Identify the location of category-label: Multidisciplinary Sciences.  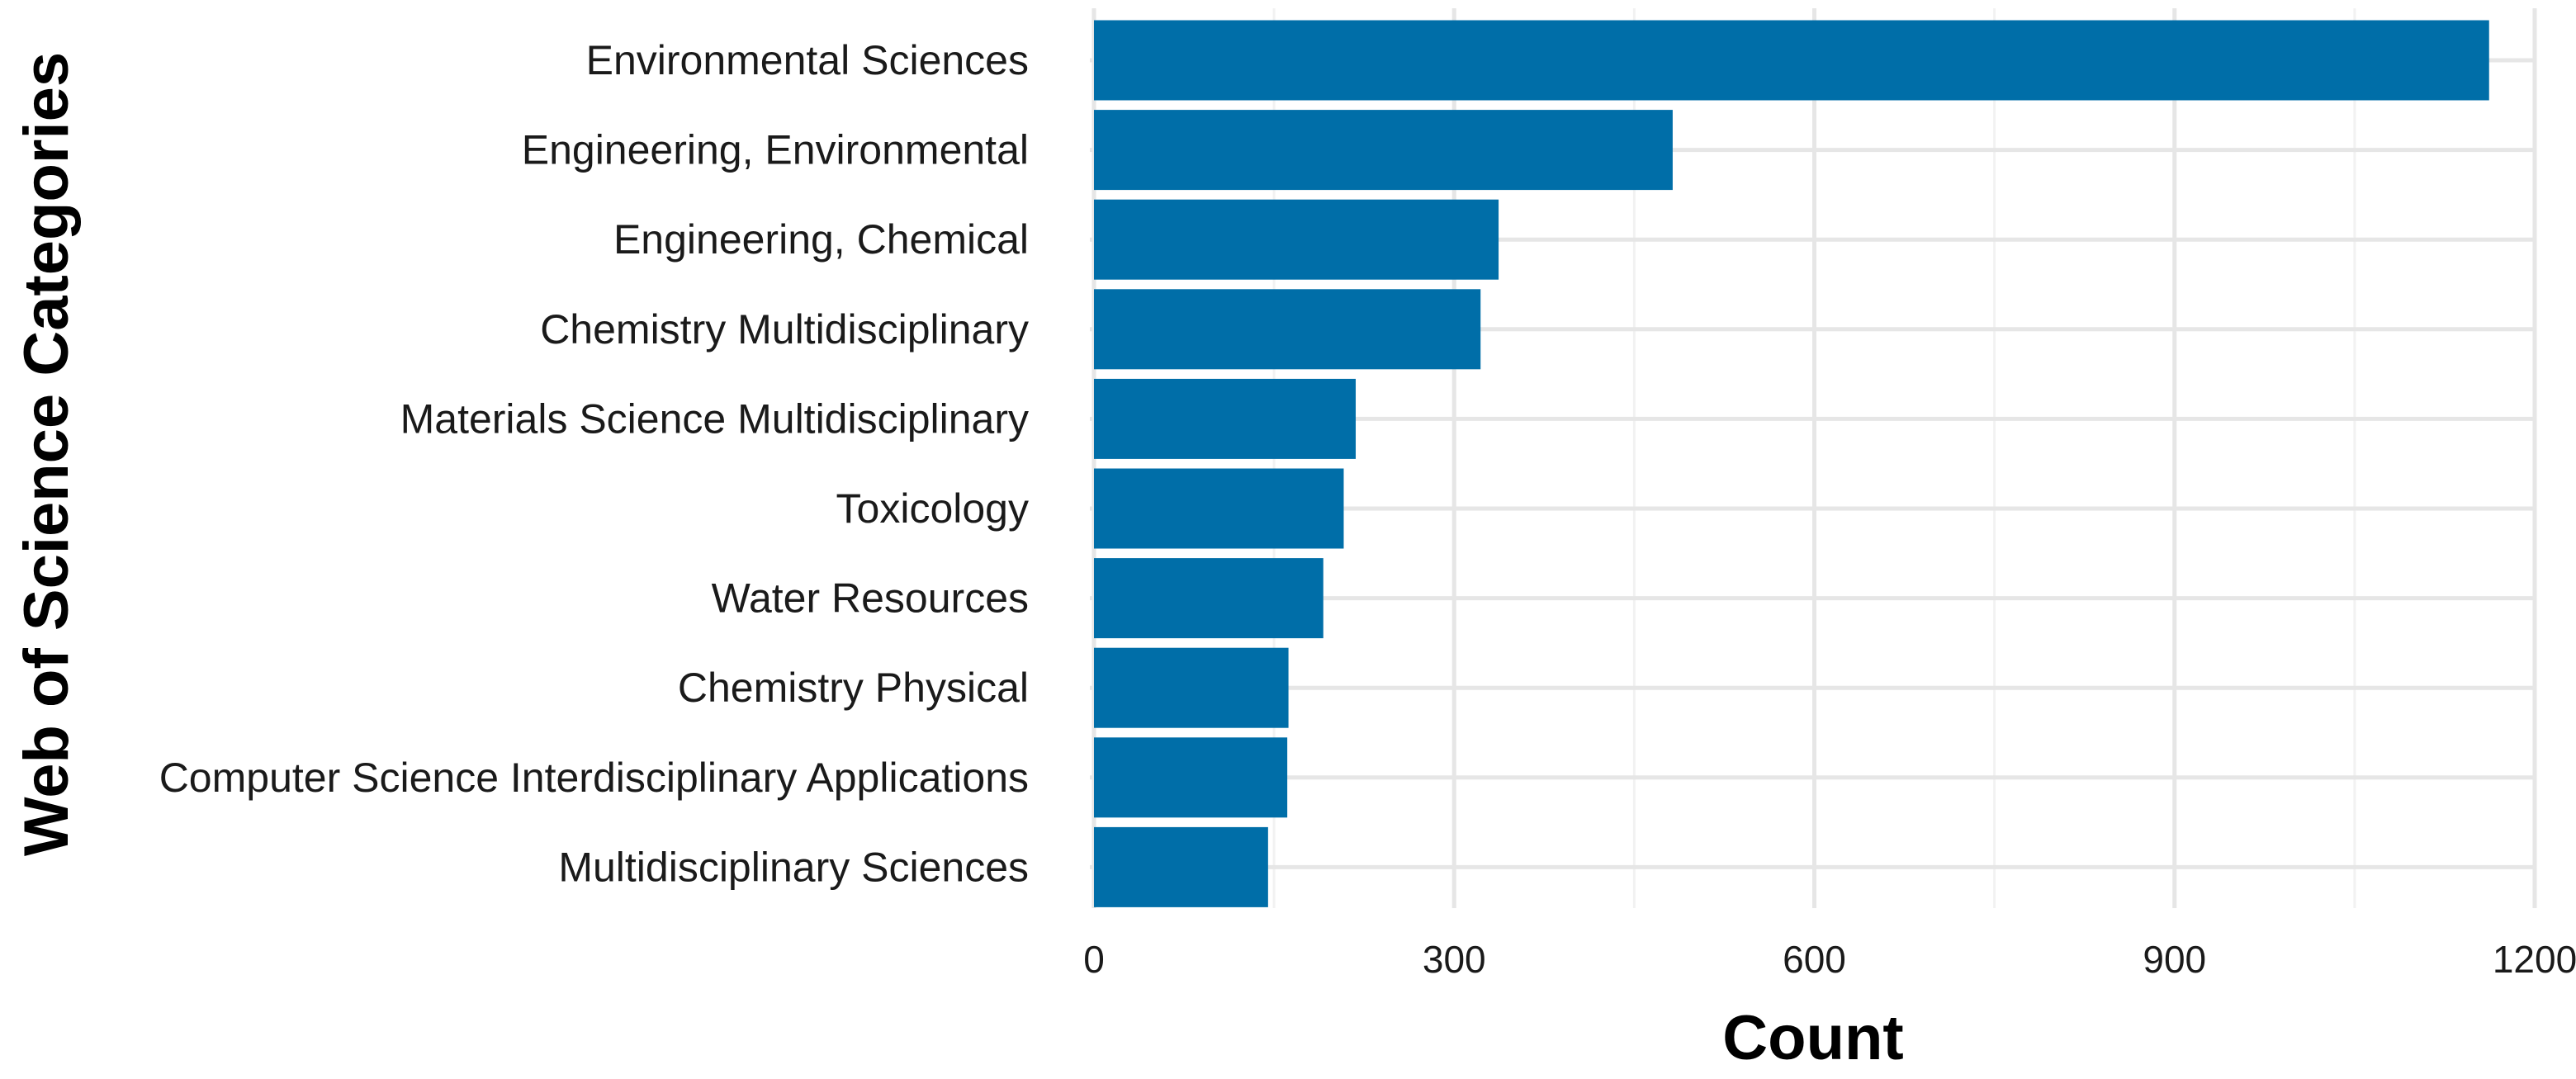
(793, 867).